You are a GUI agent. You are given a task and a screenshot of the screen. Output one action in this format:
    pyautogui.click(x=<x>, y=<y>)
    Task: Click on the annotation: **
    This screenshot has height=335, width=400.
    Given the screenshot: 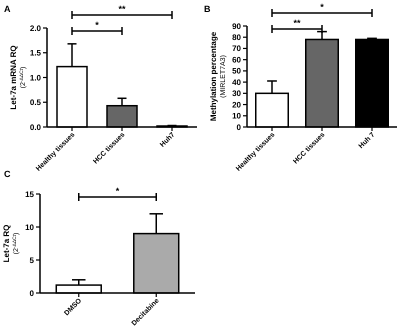 What is the action you would take?
    pyautogui.click(x=297, y=23)
    